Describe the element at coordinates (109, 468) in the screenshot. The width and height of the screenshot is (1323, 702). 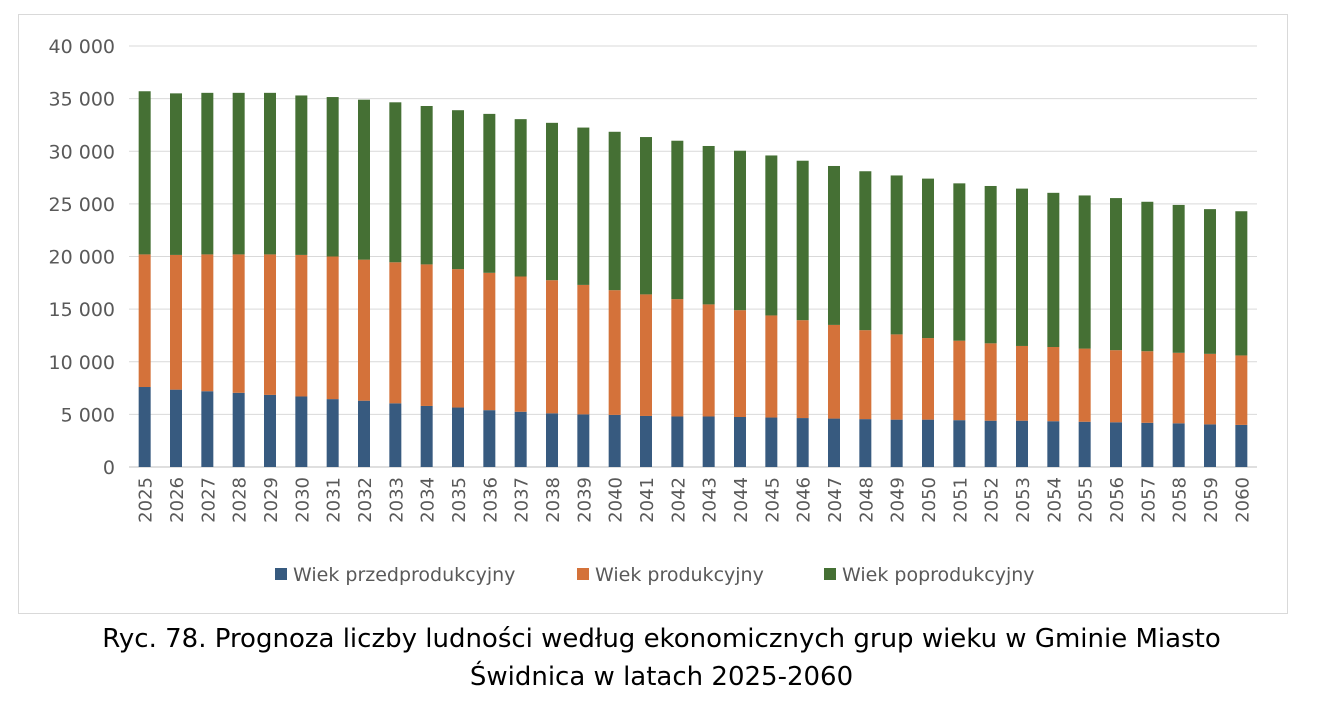
I see `y-tick-label: 0` at that location.